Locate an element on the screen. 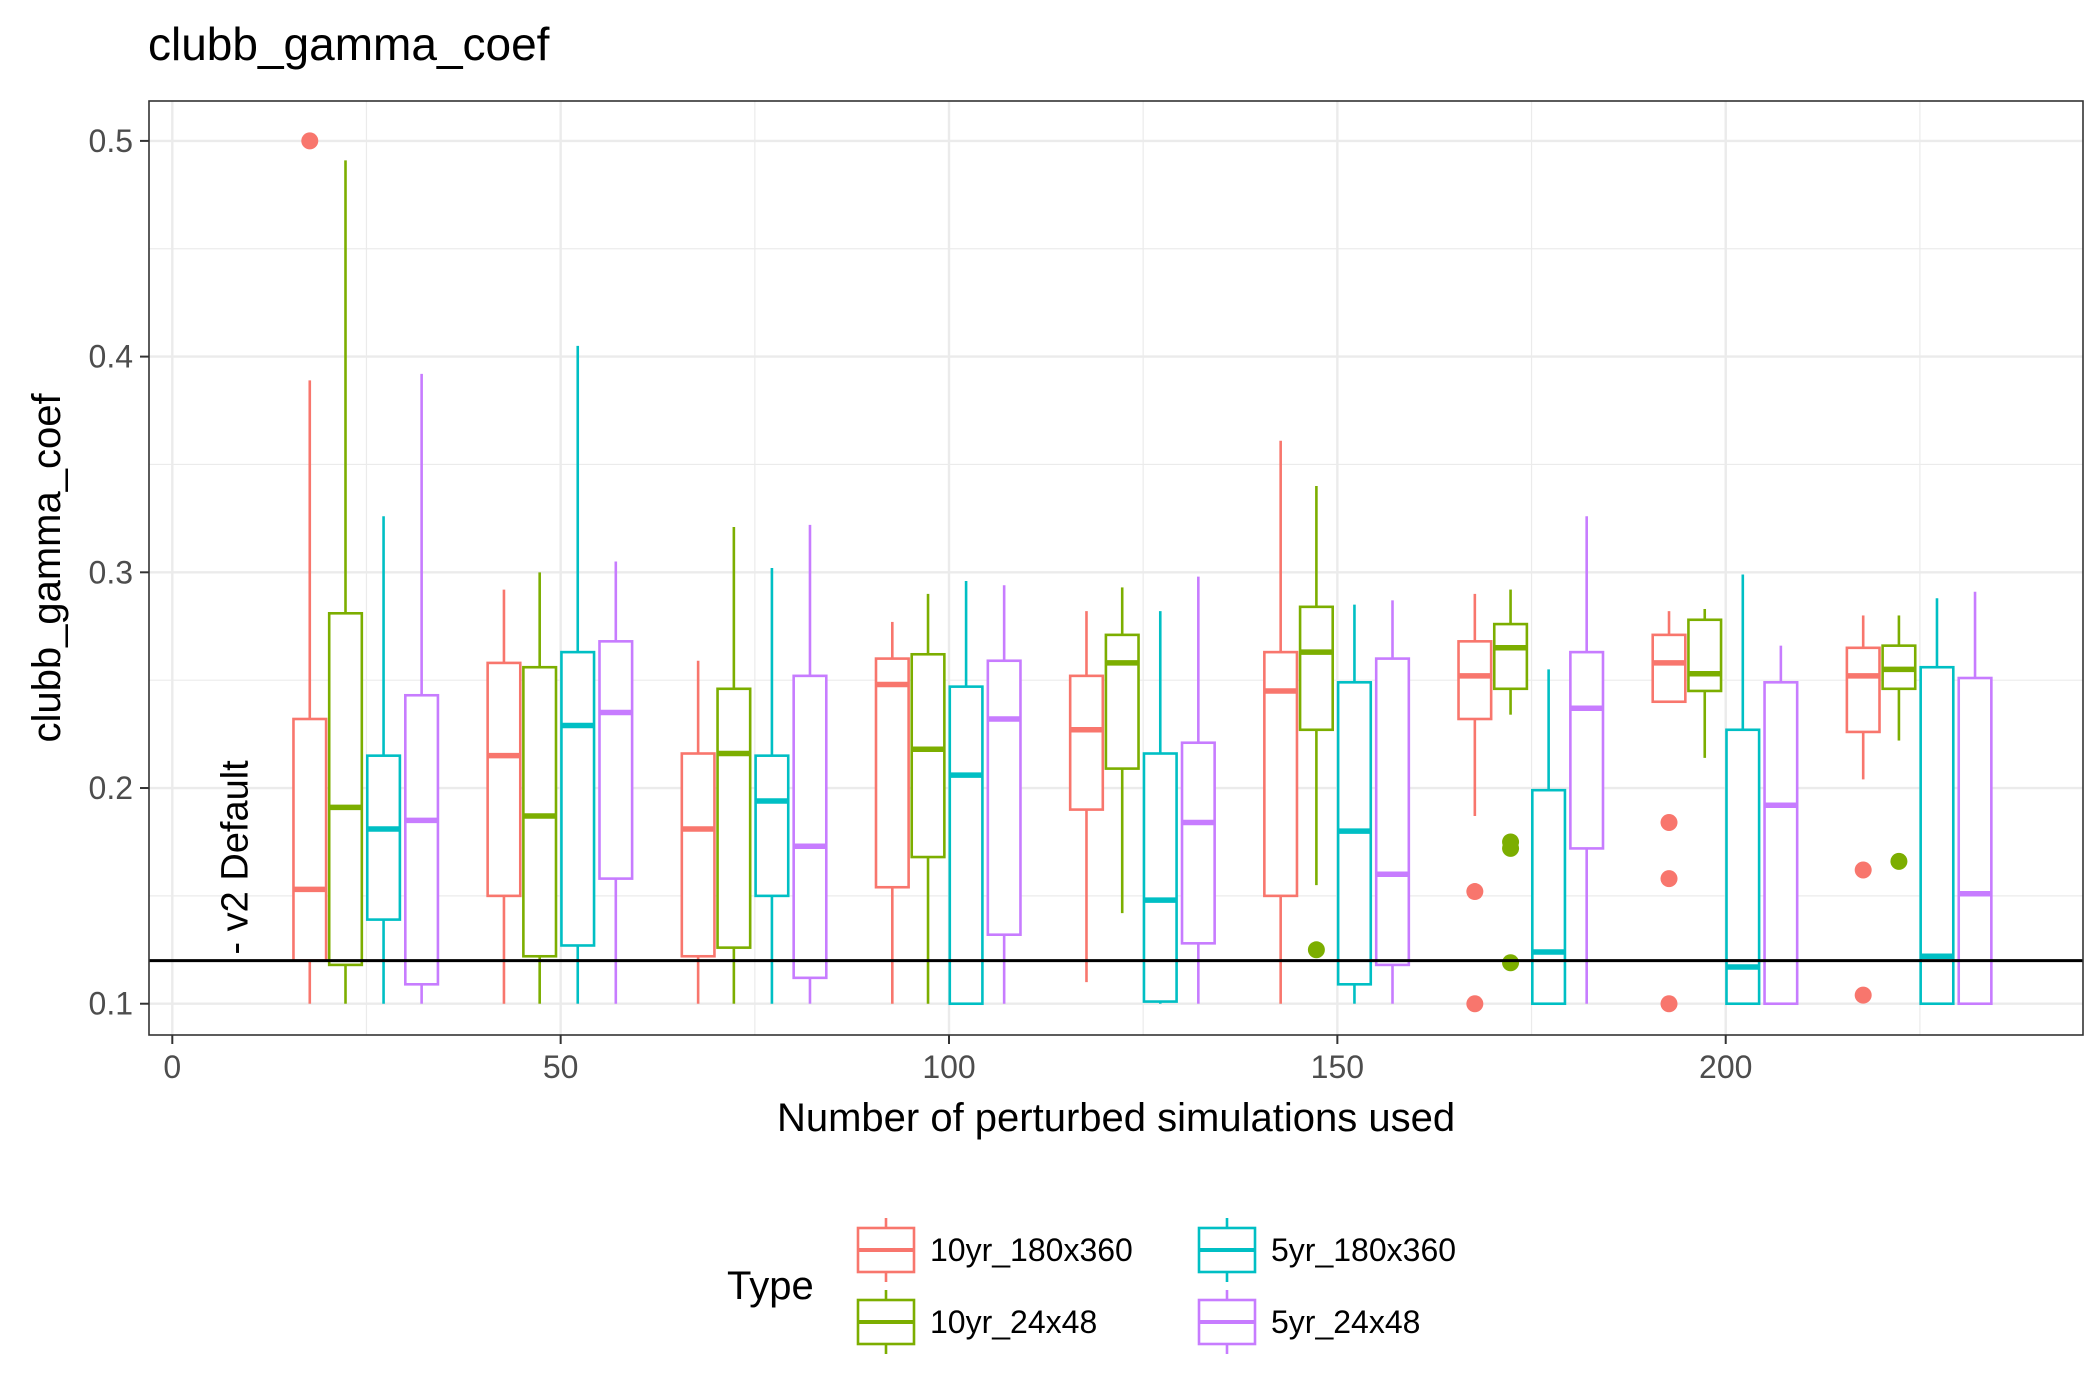  y-tick-label: 0.5 is located at coordinates (111, 141).